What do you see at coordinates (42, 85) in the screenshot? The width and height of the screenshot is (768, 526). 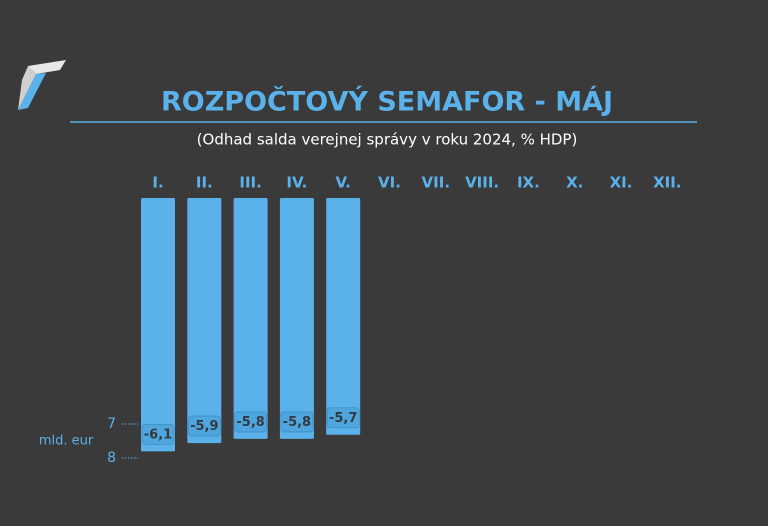 I see `logo` at bounding box center [42, 85].